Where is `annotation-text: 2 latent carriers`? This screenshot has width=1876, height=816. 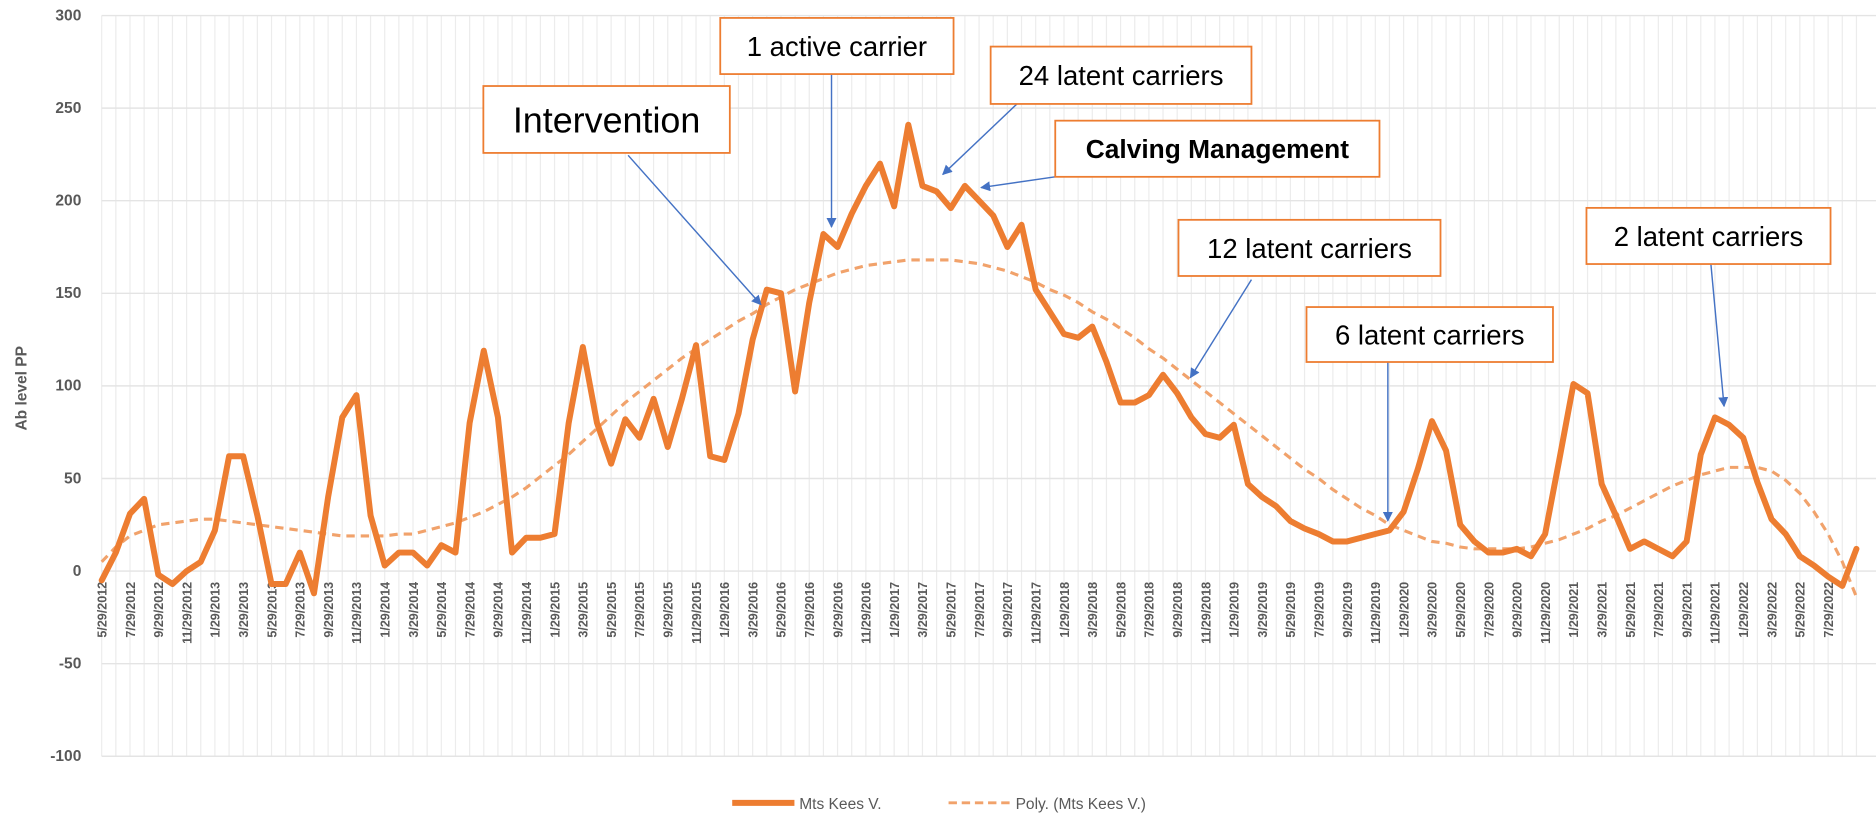
annotation-text: 2 latent carriers is located at coordinates (1709, 236).